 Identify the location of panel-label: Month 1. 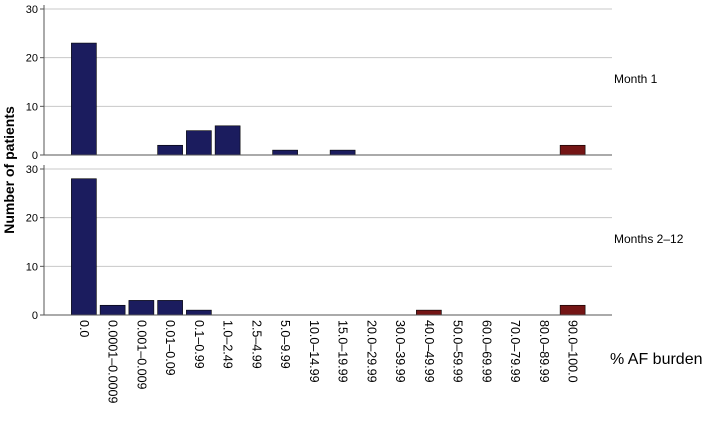
(636, 79).